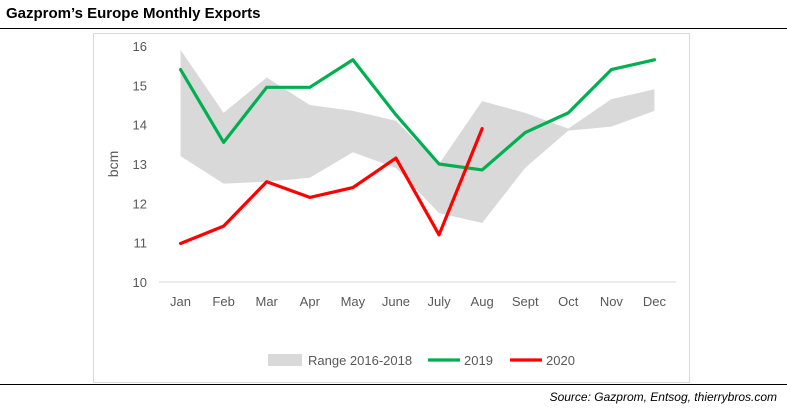 The image size is (787, 416). Describe the element at coordinates (663, 397) in the screenshot. I see `source-note: Source: Gazprom, Entsog, thierrybros.com` at that location.